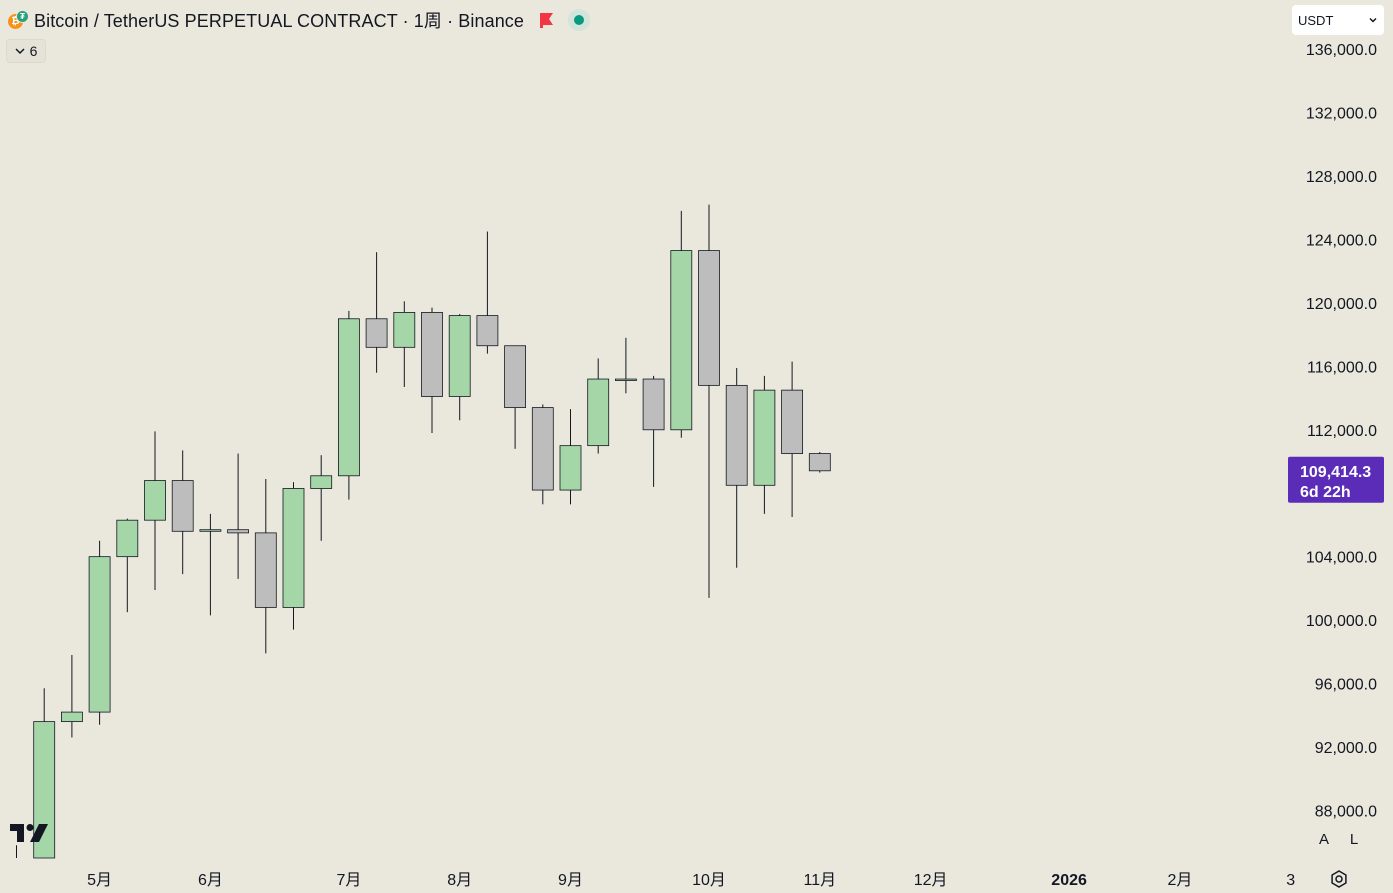 This screenshot has height=893, width=1393. I want to click on y-axis-label: 92,000.0, so click(1346, 748).